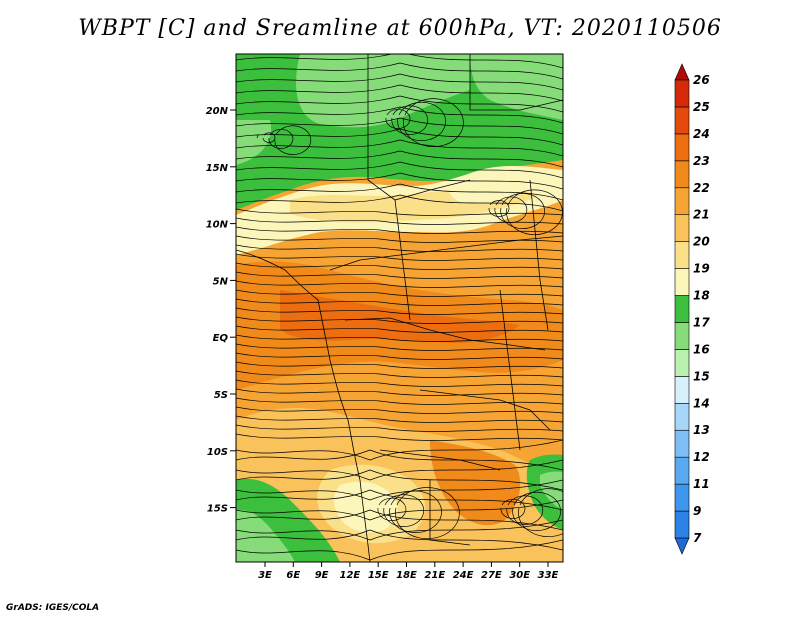 This screenshot has width=800, height=618. I want to click on lat-label: 10N, so click(217, 225).